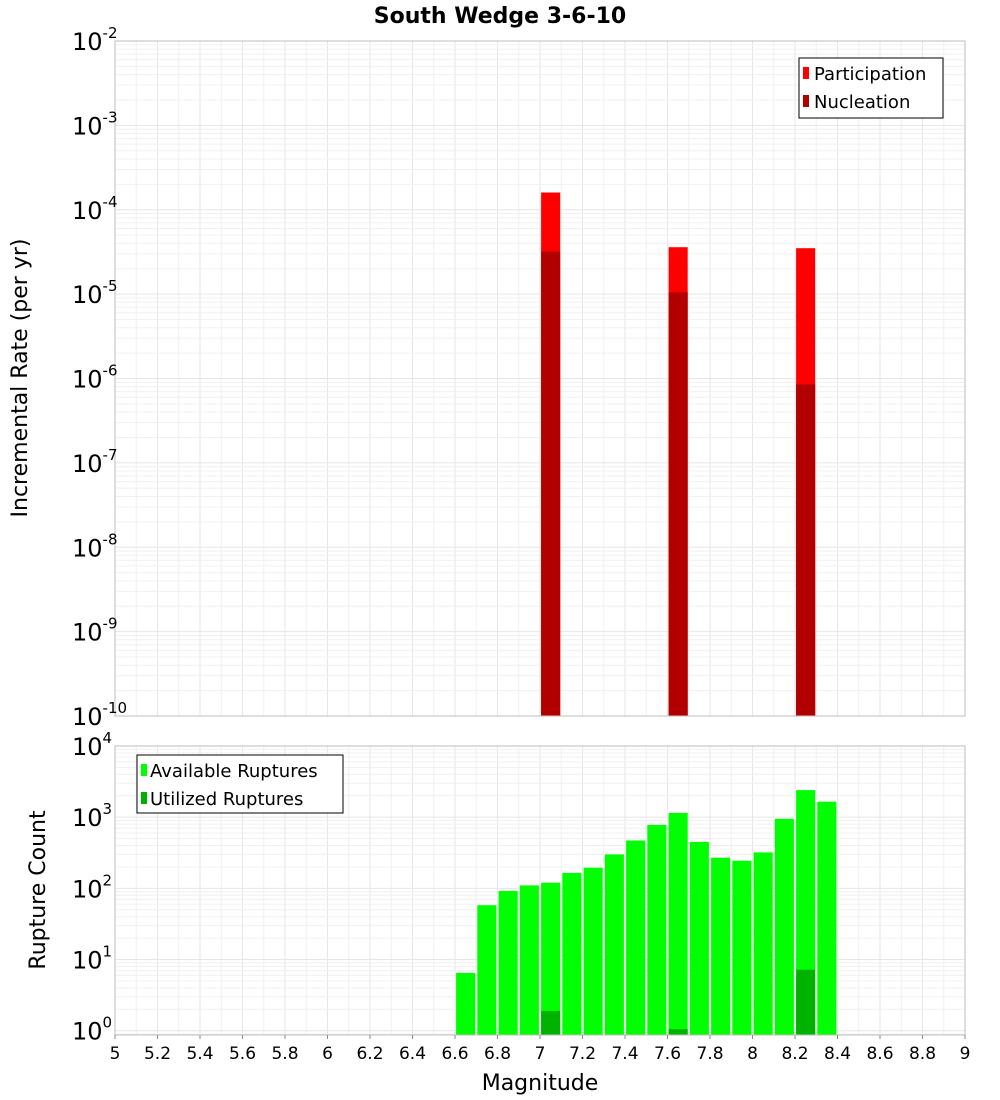 The width and height of the screenshot is (1000, 1100). I want to click on rate-y-tick-label: 10⁻¹⁰, so click(99, 715).